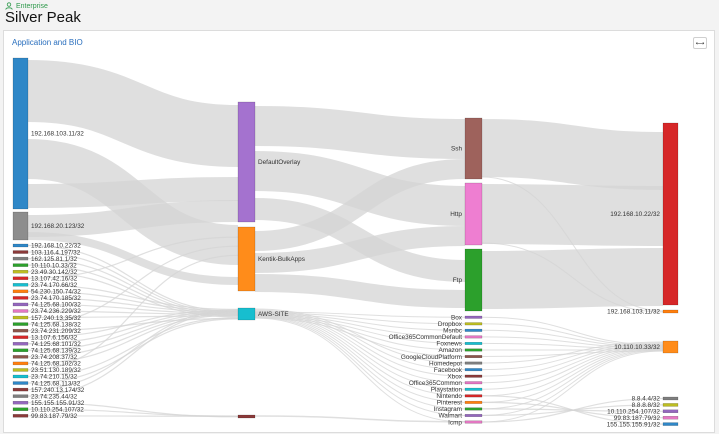 Image resolution: width=719 pixels, height=434 pixels. I want to click on source-label-23-74-170-185-32-10: 23.74.170.185/32, so click(56, 298).